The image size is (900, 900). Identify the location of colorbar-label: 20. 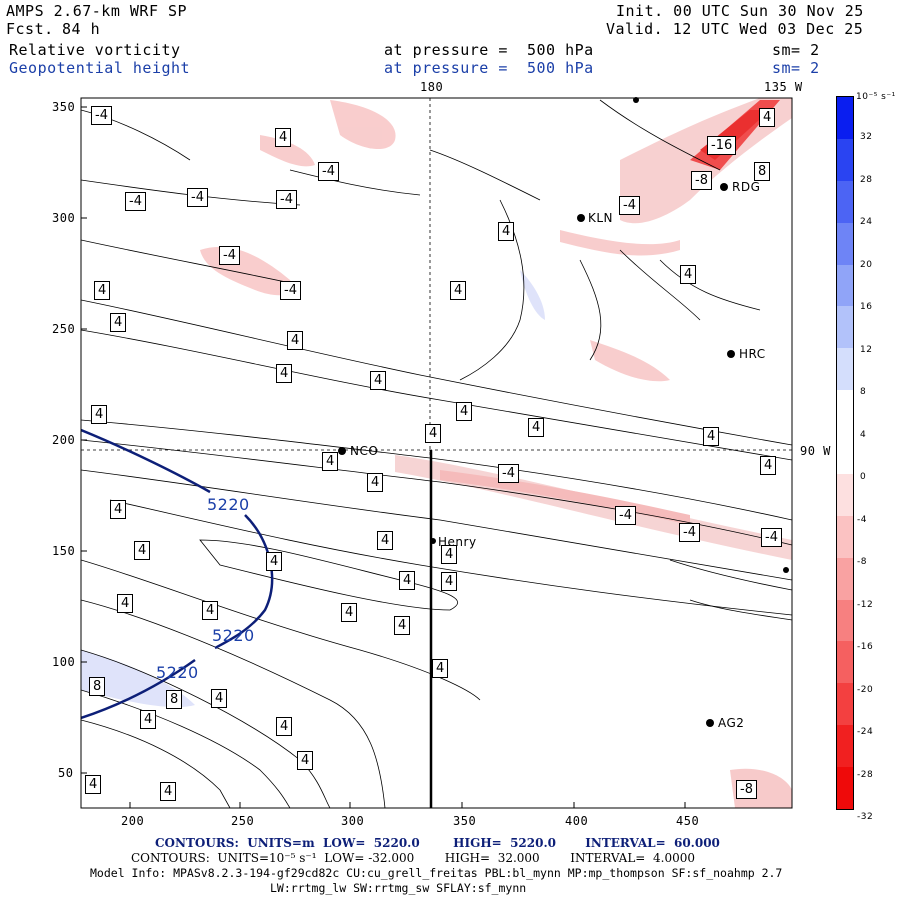
(866, 264).